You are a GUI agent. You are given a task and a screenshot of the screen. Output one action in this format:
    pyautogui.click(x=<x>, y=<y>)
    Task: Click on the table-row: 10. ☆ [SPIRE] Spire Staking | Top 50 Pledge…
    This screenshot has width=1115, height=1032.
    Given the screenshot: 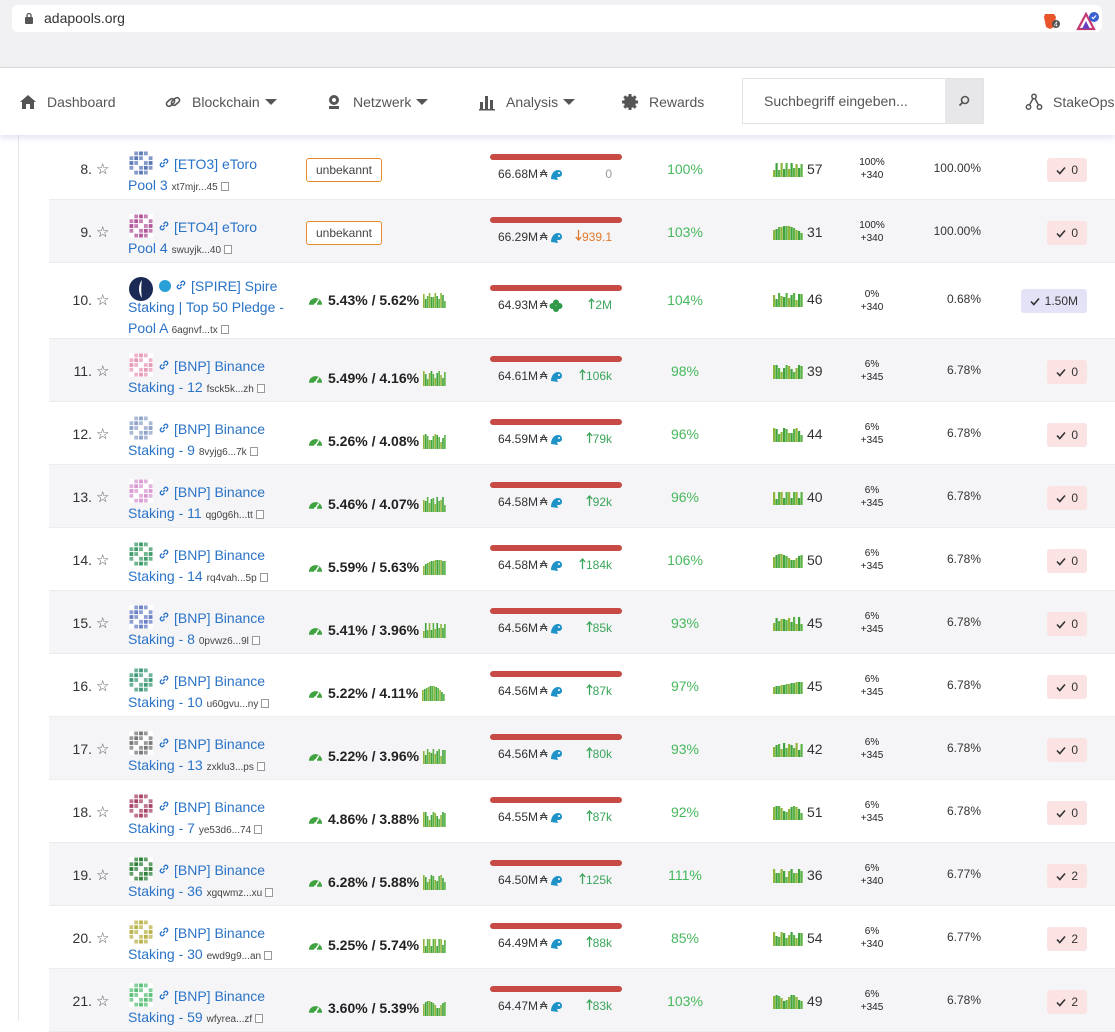 What is the action you would take?
    pyautogui.click(x=582, y=301)
    